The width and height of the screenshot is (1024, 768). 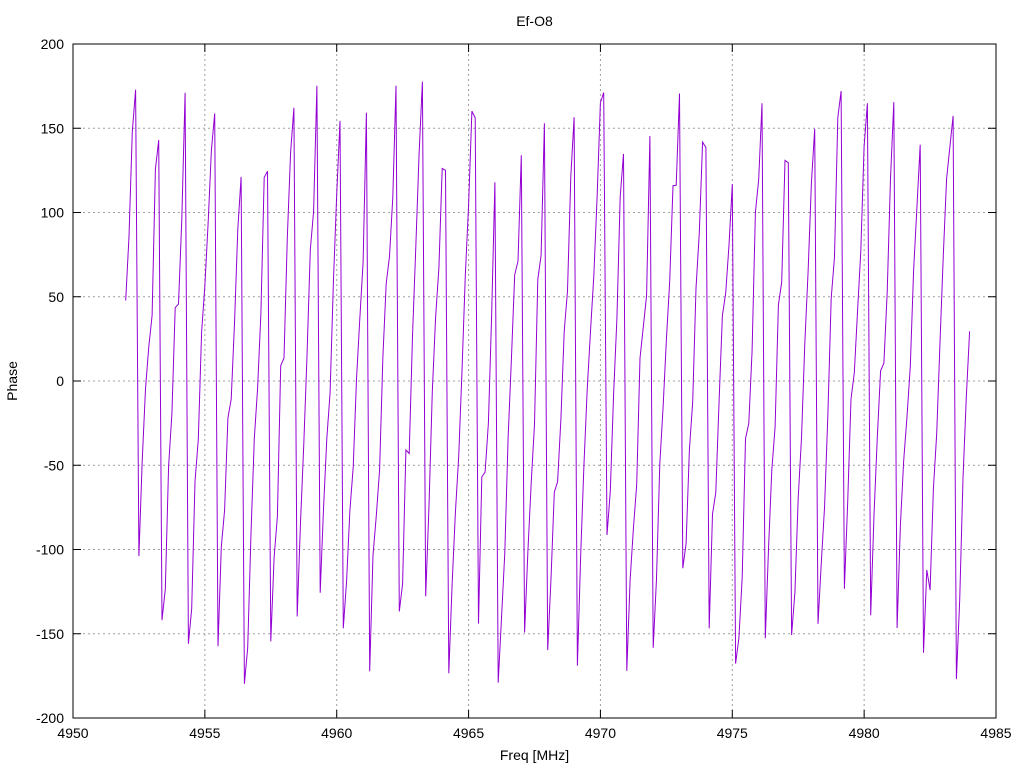 What do you see at coordinates (204, 733) in the screenshot?
I see `x-tick-label: 4955` at bounding box center [204, 733].